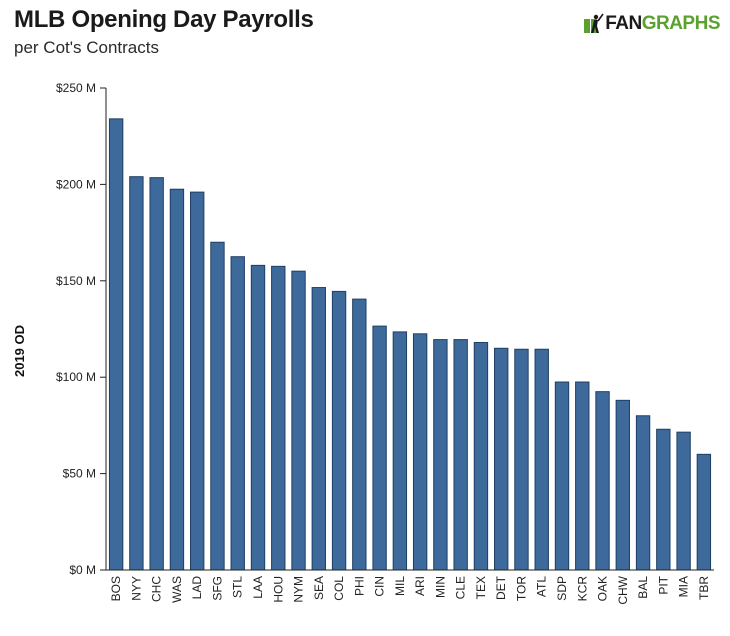 This screenshot has width=730, height=636. What do you see at coordinates (116, 588) in the screenshot?
I see `x-tick-label: BOS` at bounding box center [116, 588].